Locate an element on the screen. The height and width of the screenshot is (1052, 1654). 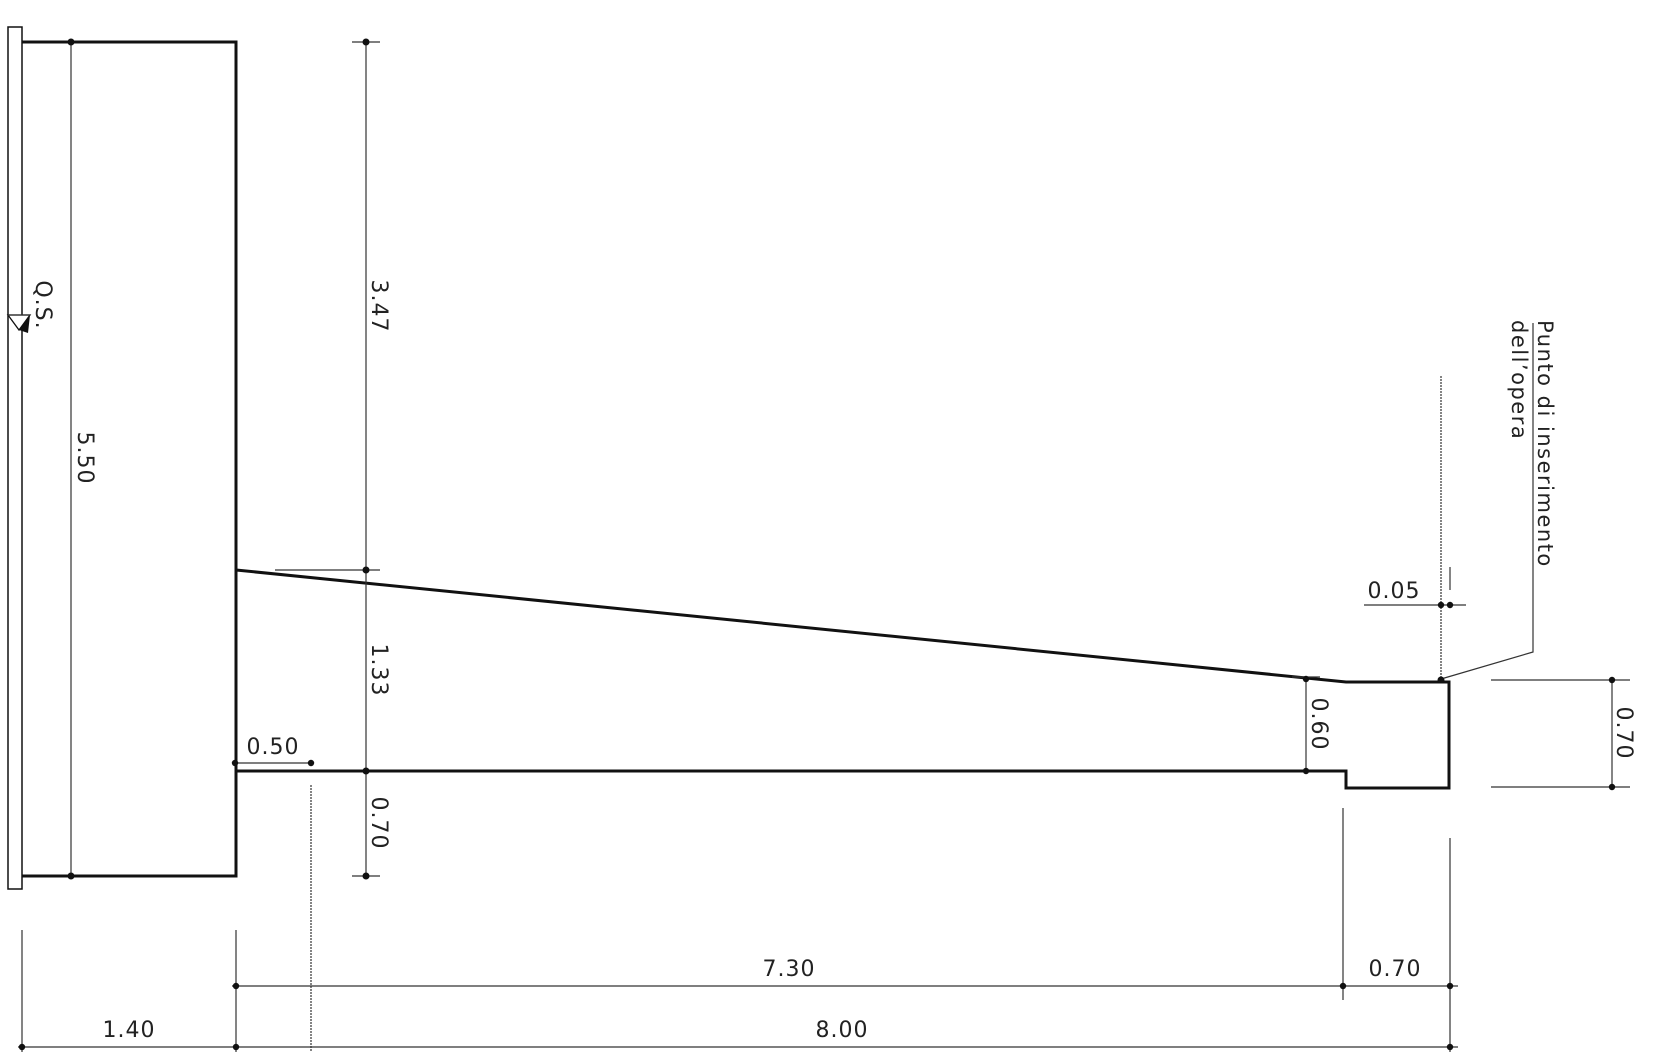
dim-upper-wall: 3.47 is located at coordinates (378, 306).